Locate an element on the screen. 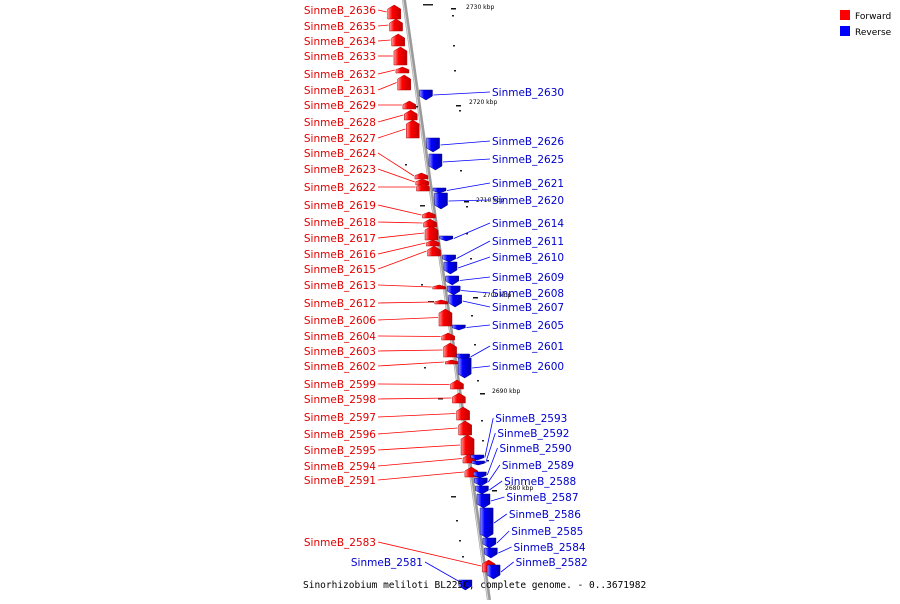 The height and width of the screenshot is (604, 900). forward-gene-label: SinmeB_2595 is located at coordinates (340, 451).